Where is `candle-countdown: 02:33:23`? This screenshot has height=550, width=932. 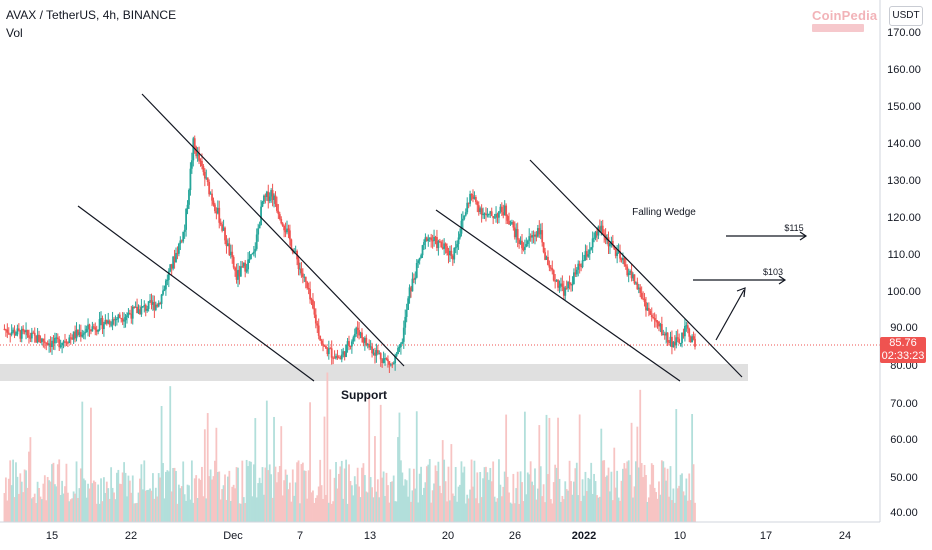 candle-countdown: 02:33:23 is located at coordinates (903, 356).